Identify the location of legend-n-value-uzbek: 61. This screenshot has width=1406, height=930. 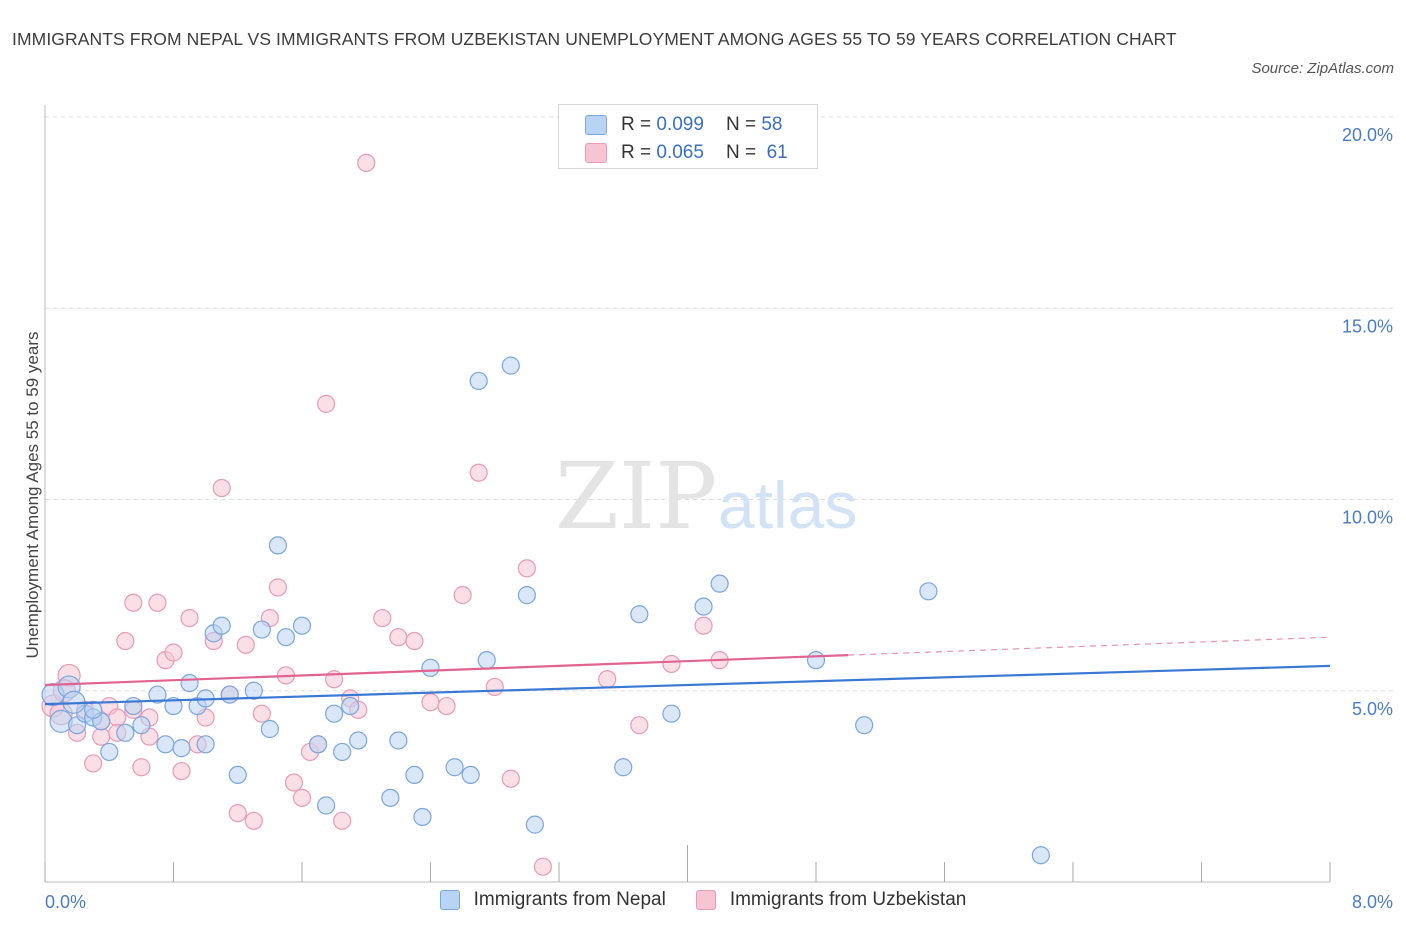
(777, 152).